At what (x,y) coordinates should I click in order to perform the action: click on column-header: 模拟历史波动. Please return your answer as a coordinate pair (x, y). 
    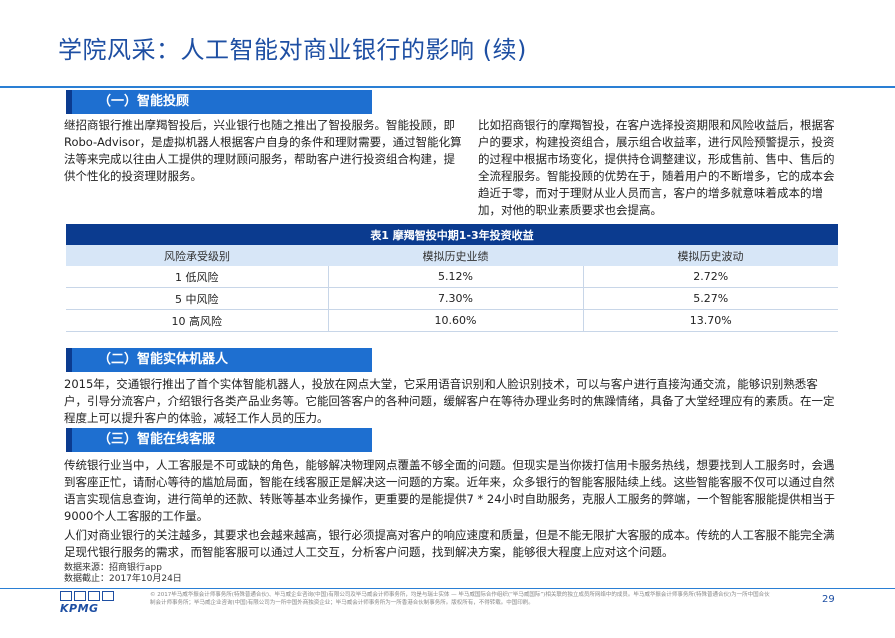
    Looking at the image, I should click on (710, 255).